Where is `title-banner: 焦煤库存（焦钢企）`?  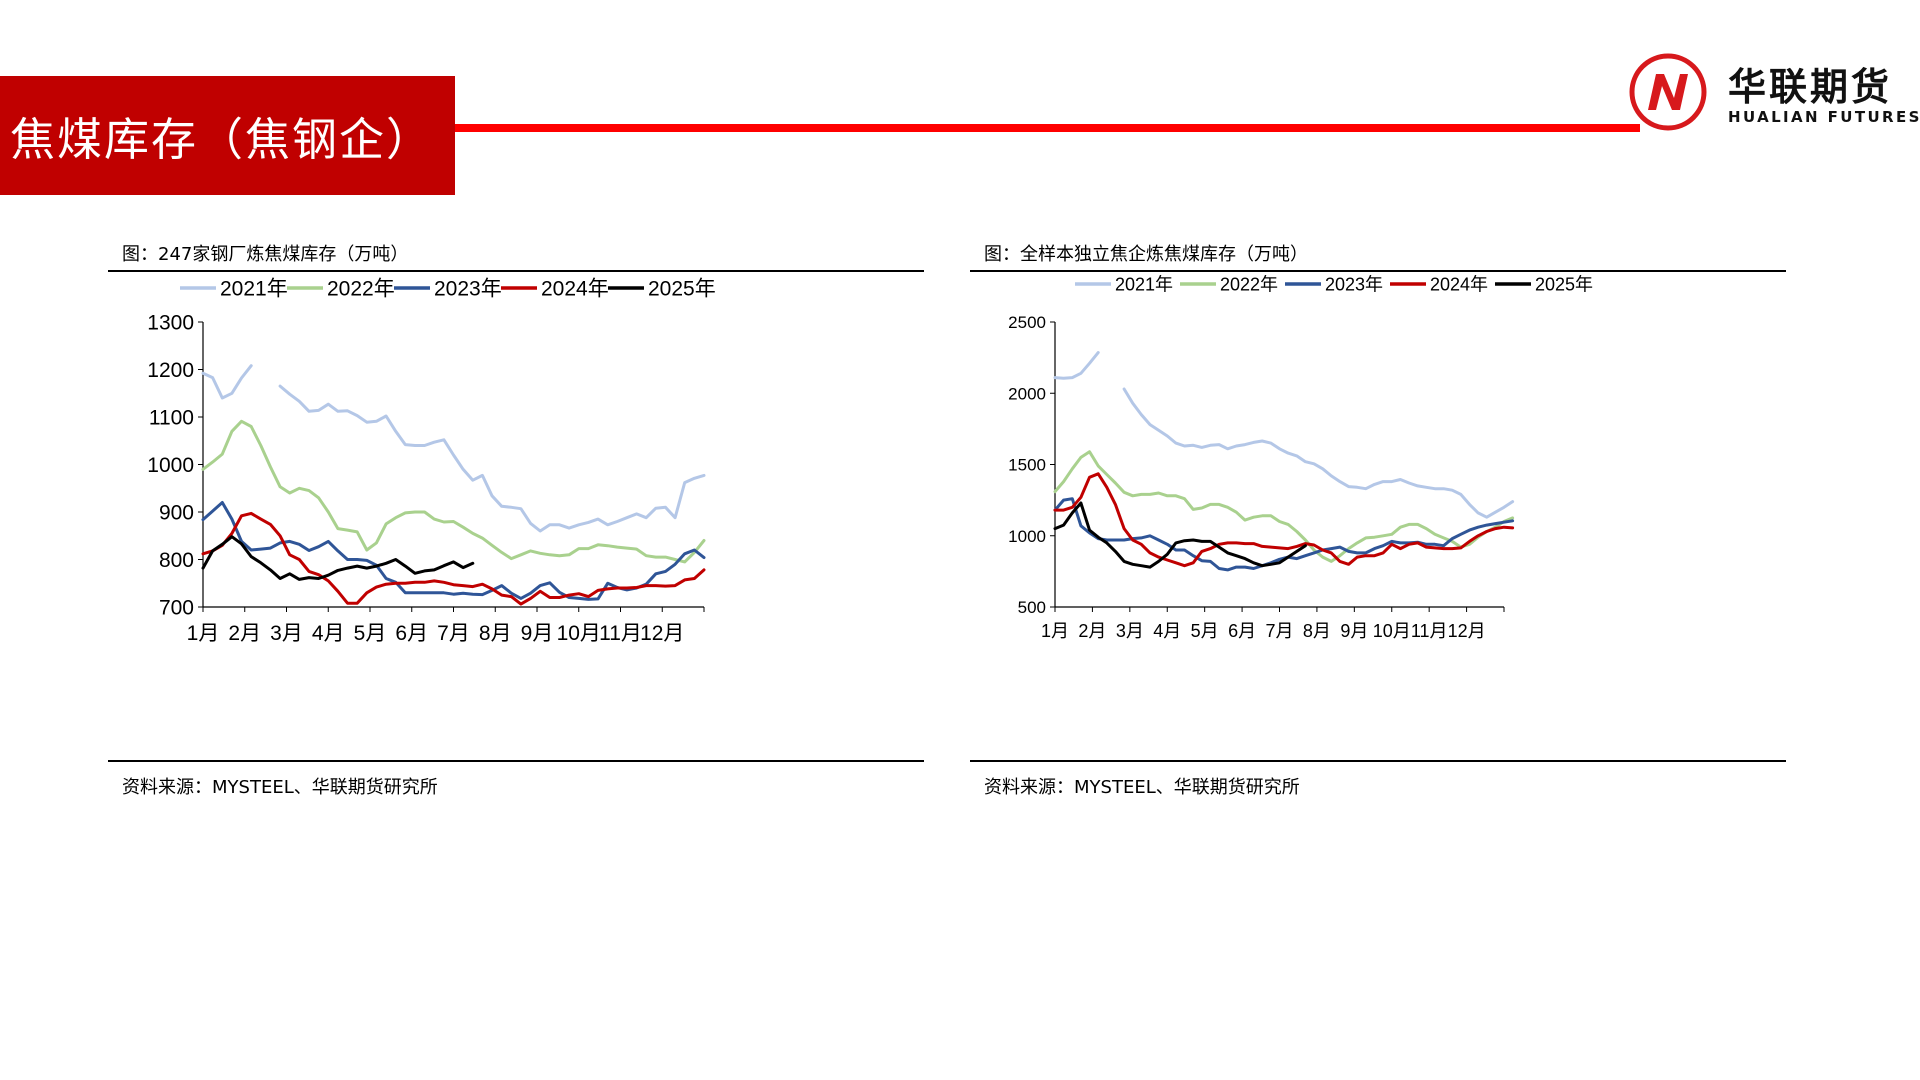 title-banner: 焦煤库存（焦钢企） is located at coordinates (227, 135).